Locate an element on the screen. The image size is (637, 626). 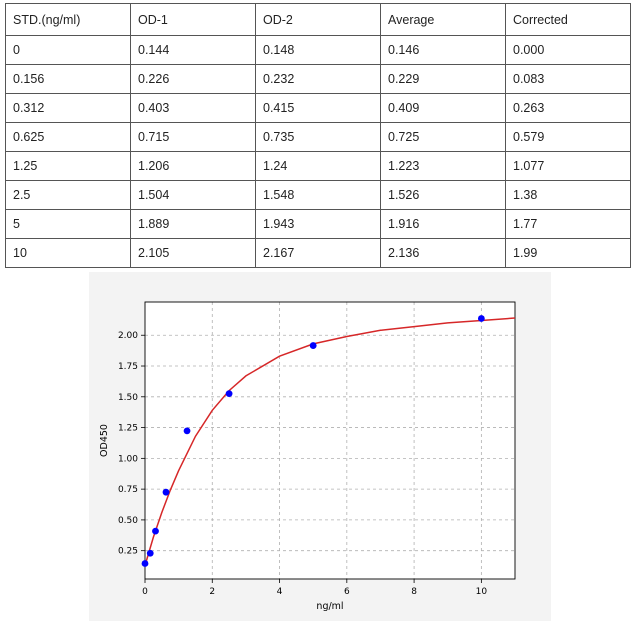
table-cell: 1.25 is located at coordinates (68, 166).